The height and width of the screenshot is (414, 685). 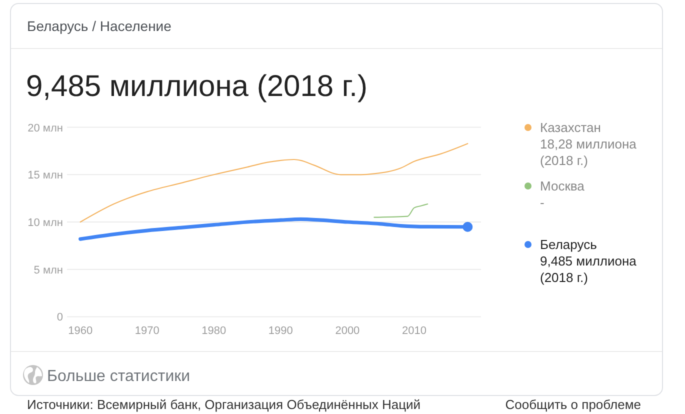 What do you see at coordinates (45, 223) in the screenshot?
I see `y-tick-label: 10 млн` at bounding box center [45, 223].